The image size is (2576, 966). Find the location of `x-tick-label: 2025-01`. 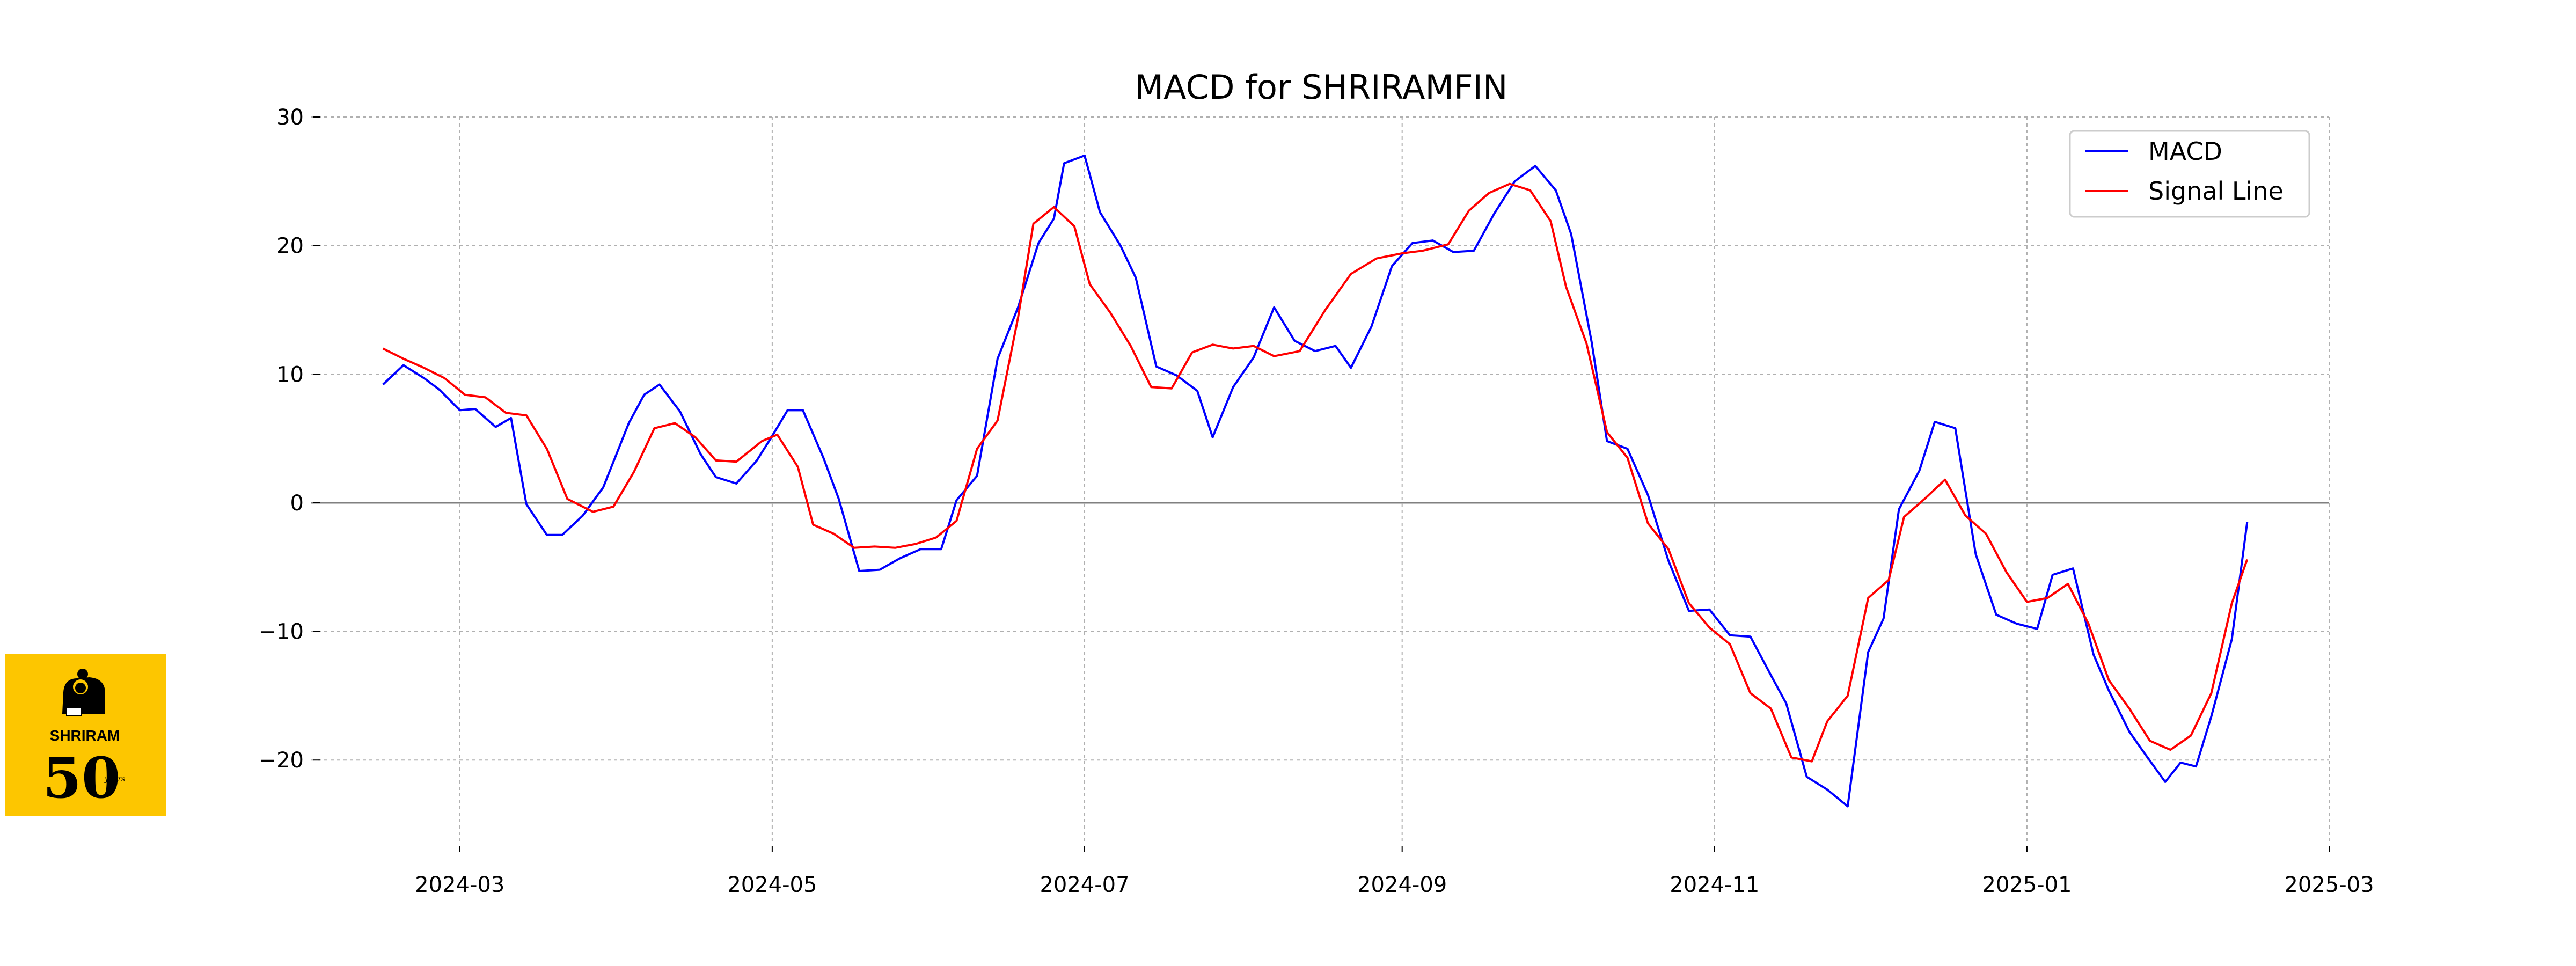

x-tick-label: 2025-01 is located at coordinates (2027, 885).